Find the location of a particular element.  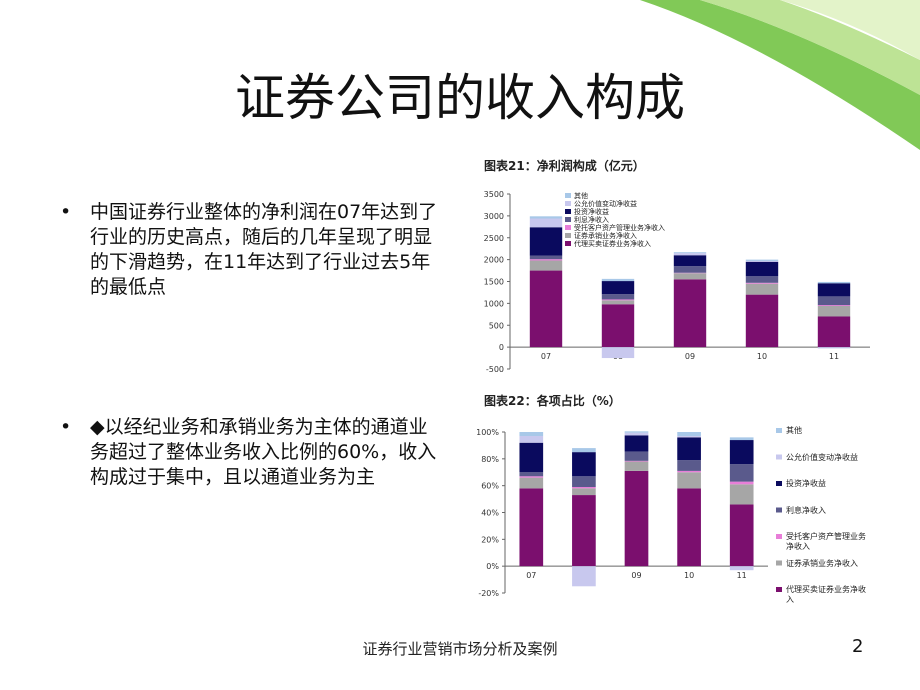

y-tick-label: 100% is located at coordinates (487, 432).